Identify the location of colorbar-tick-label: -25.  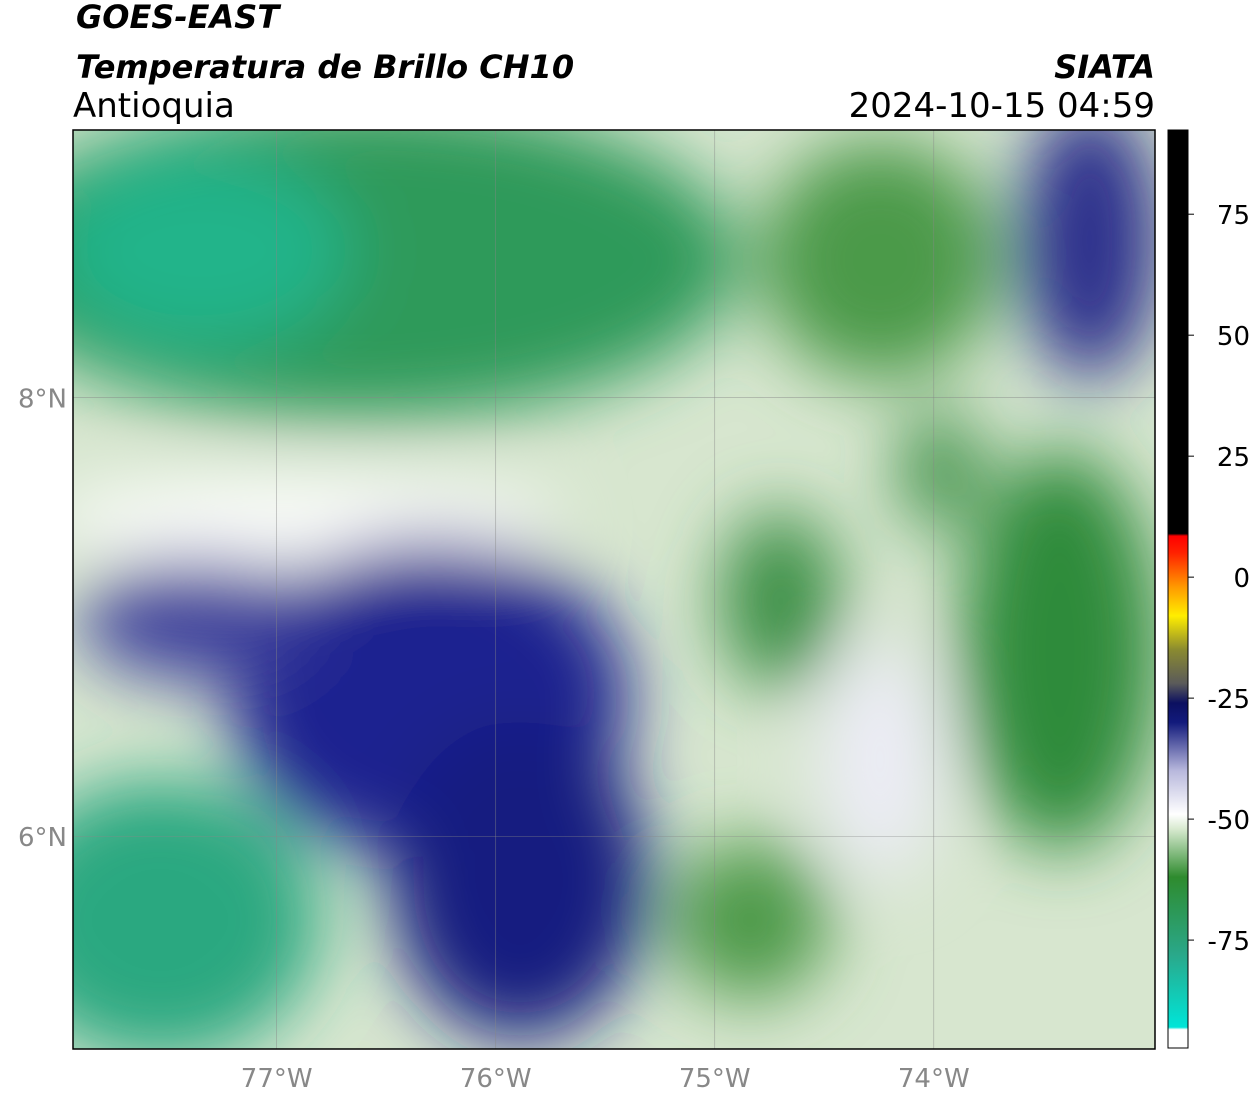
(1229, 700).